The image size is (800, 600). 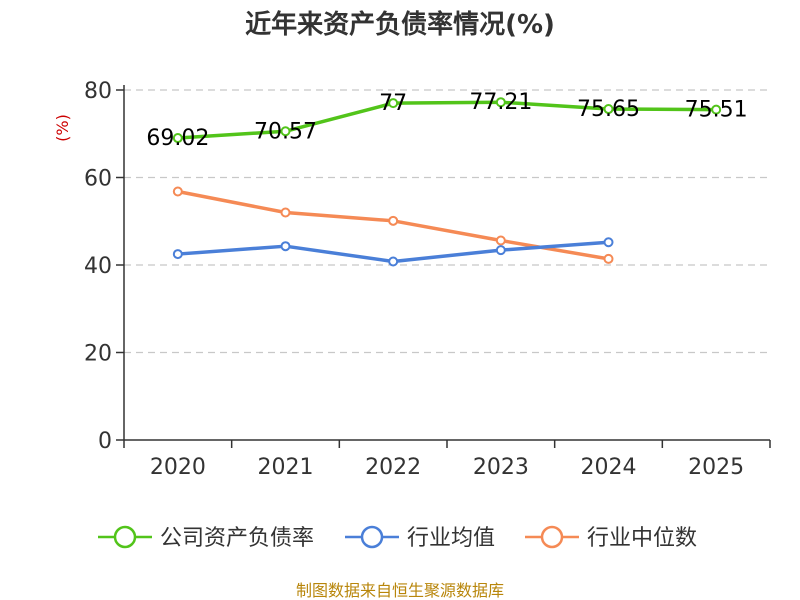 I want to click on legend-item: 行业中位数, so click(x=611, y=538).